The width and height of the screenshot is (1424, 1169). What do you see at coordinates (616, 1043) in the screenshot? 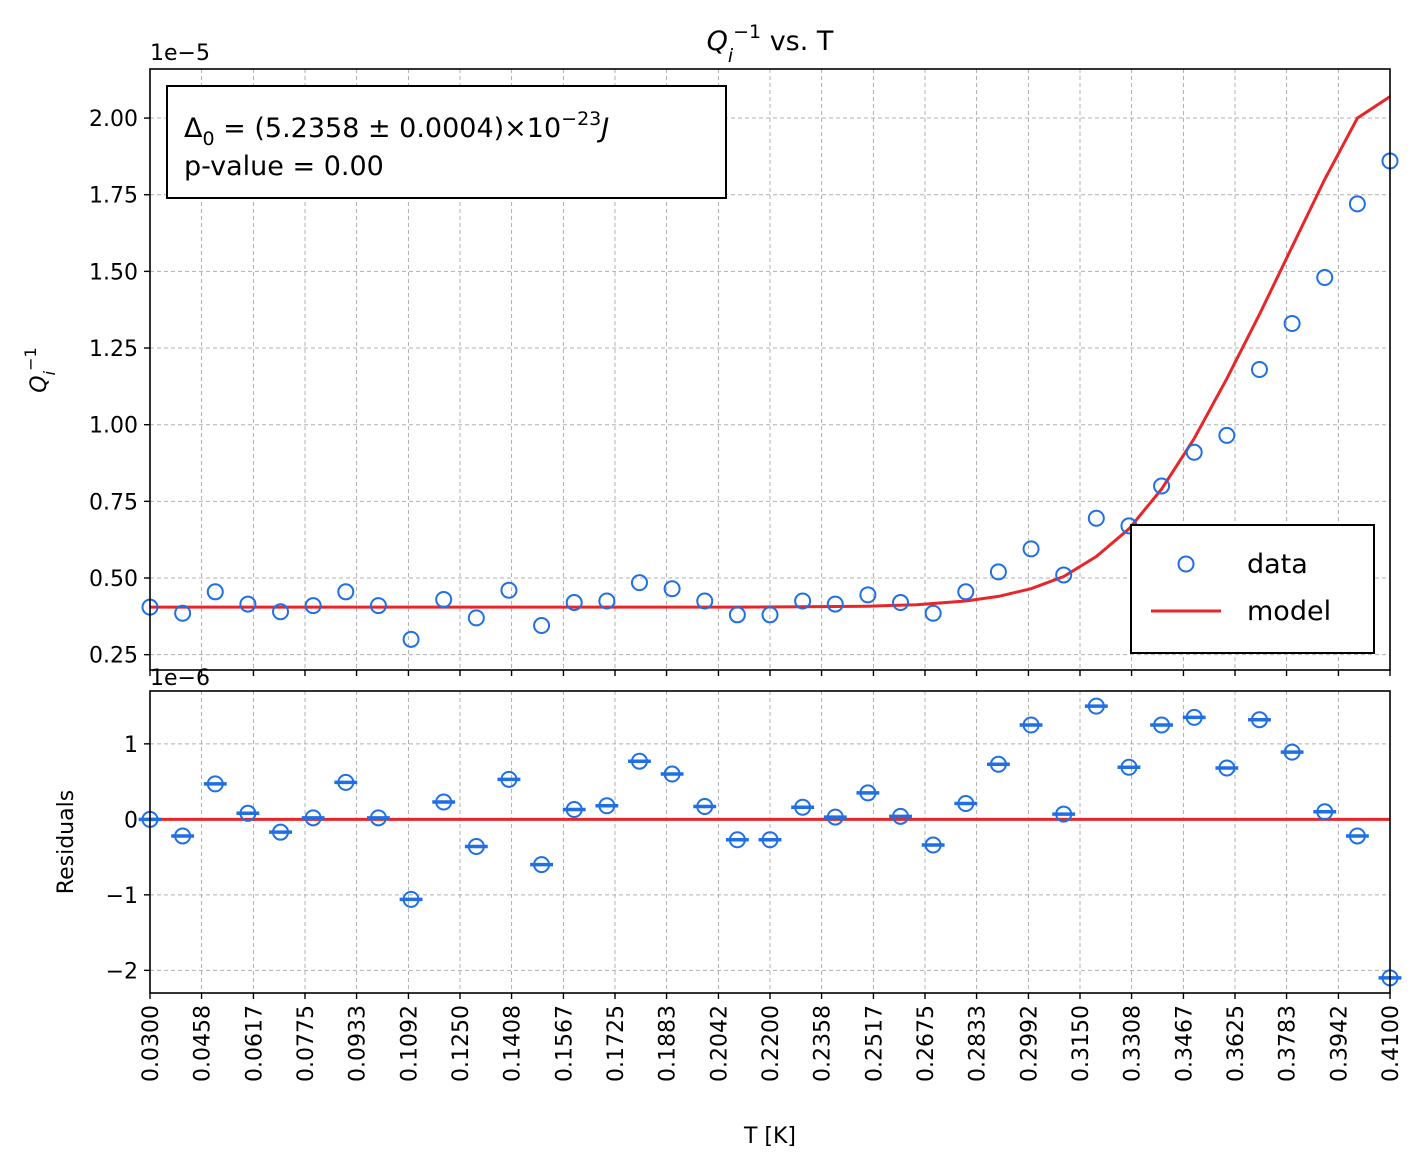
I see `x-tick-label: 0.1725` at bounding box center [616, 1043].